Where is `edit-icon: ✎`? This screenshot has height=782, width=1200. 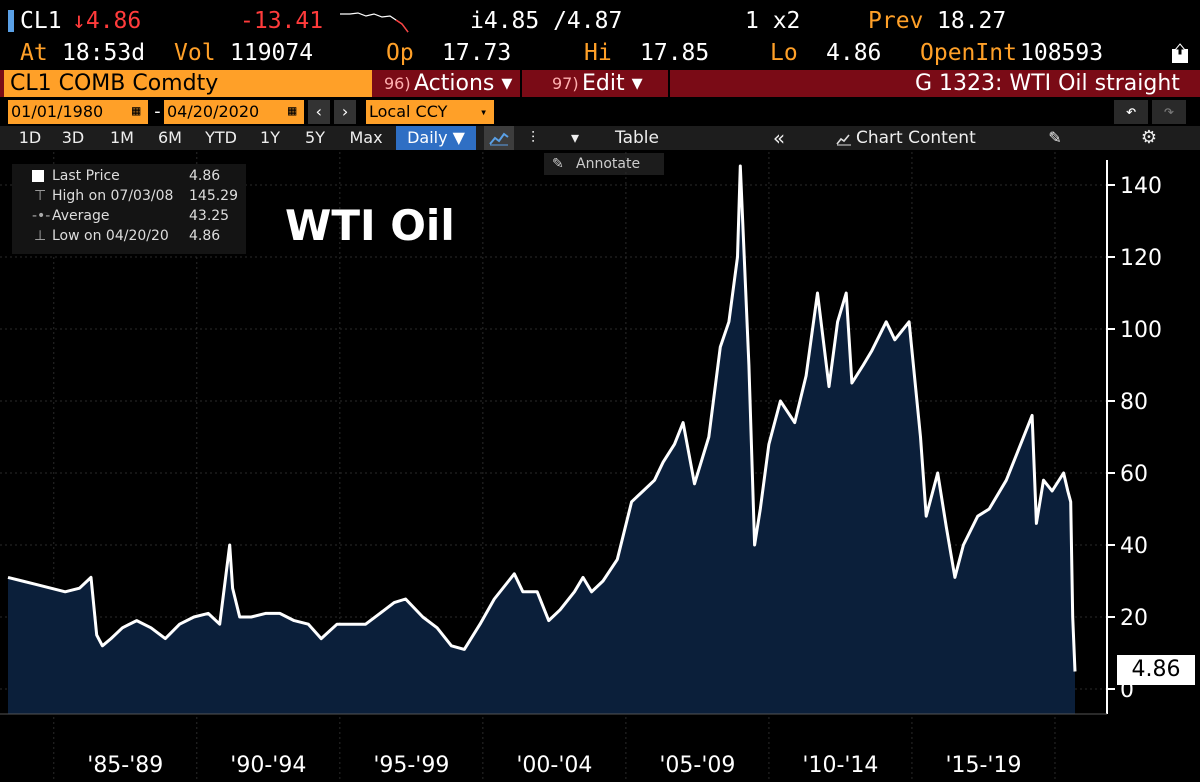 edit-icon: ✎ is located at coordinates (1055, 137).